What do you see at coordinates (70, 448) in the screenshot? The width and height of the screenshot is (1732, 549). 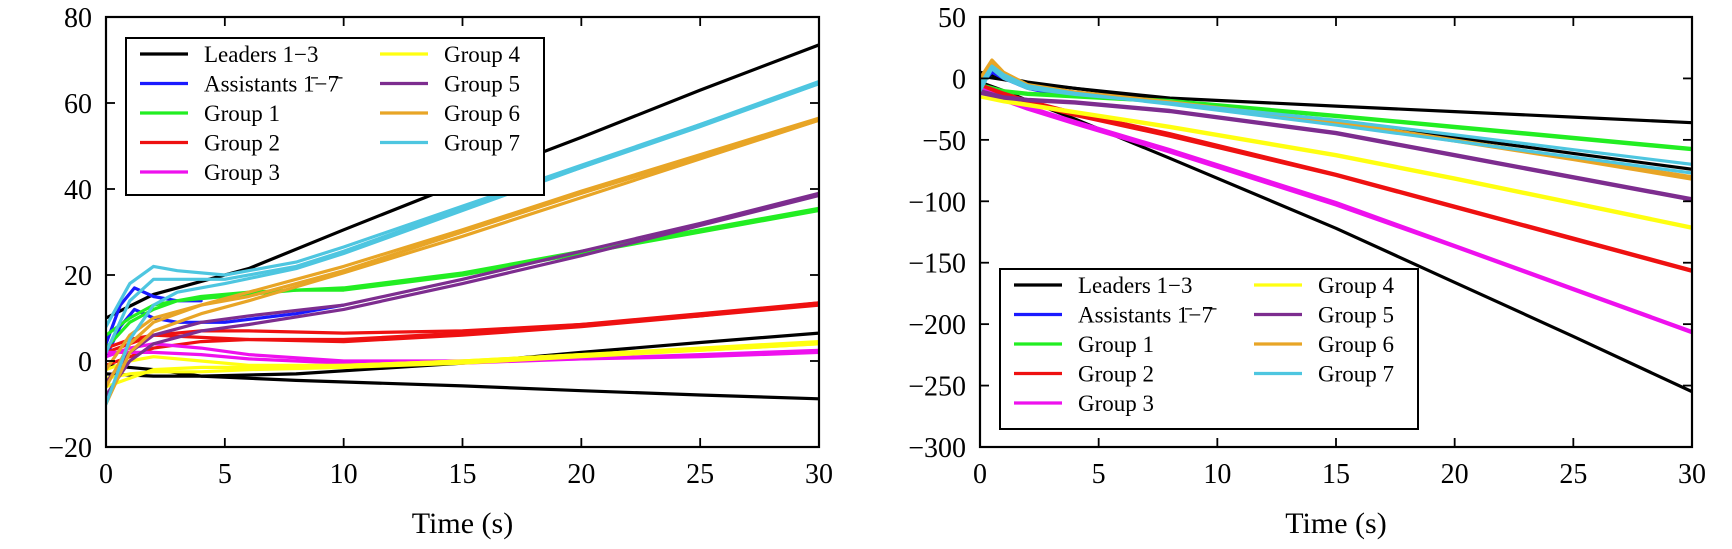 I see `y-tick-label: −20` at bounding box center [70, 448].